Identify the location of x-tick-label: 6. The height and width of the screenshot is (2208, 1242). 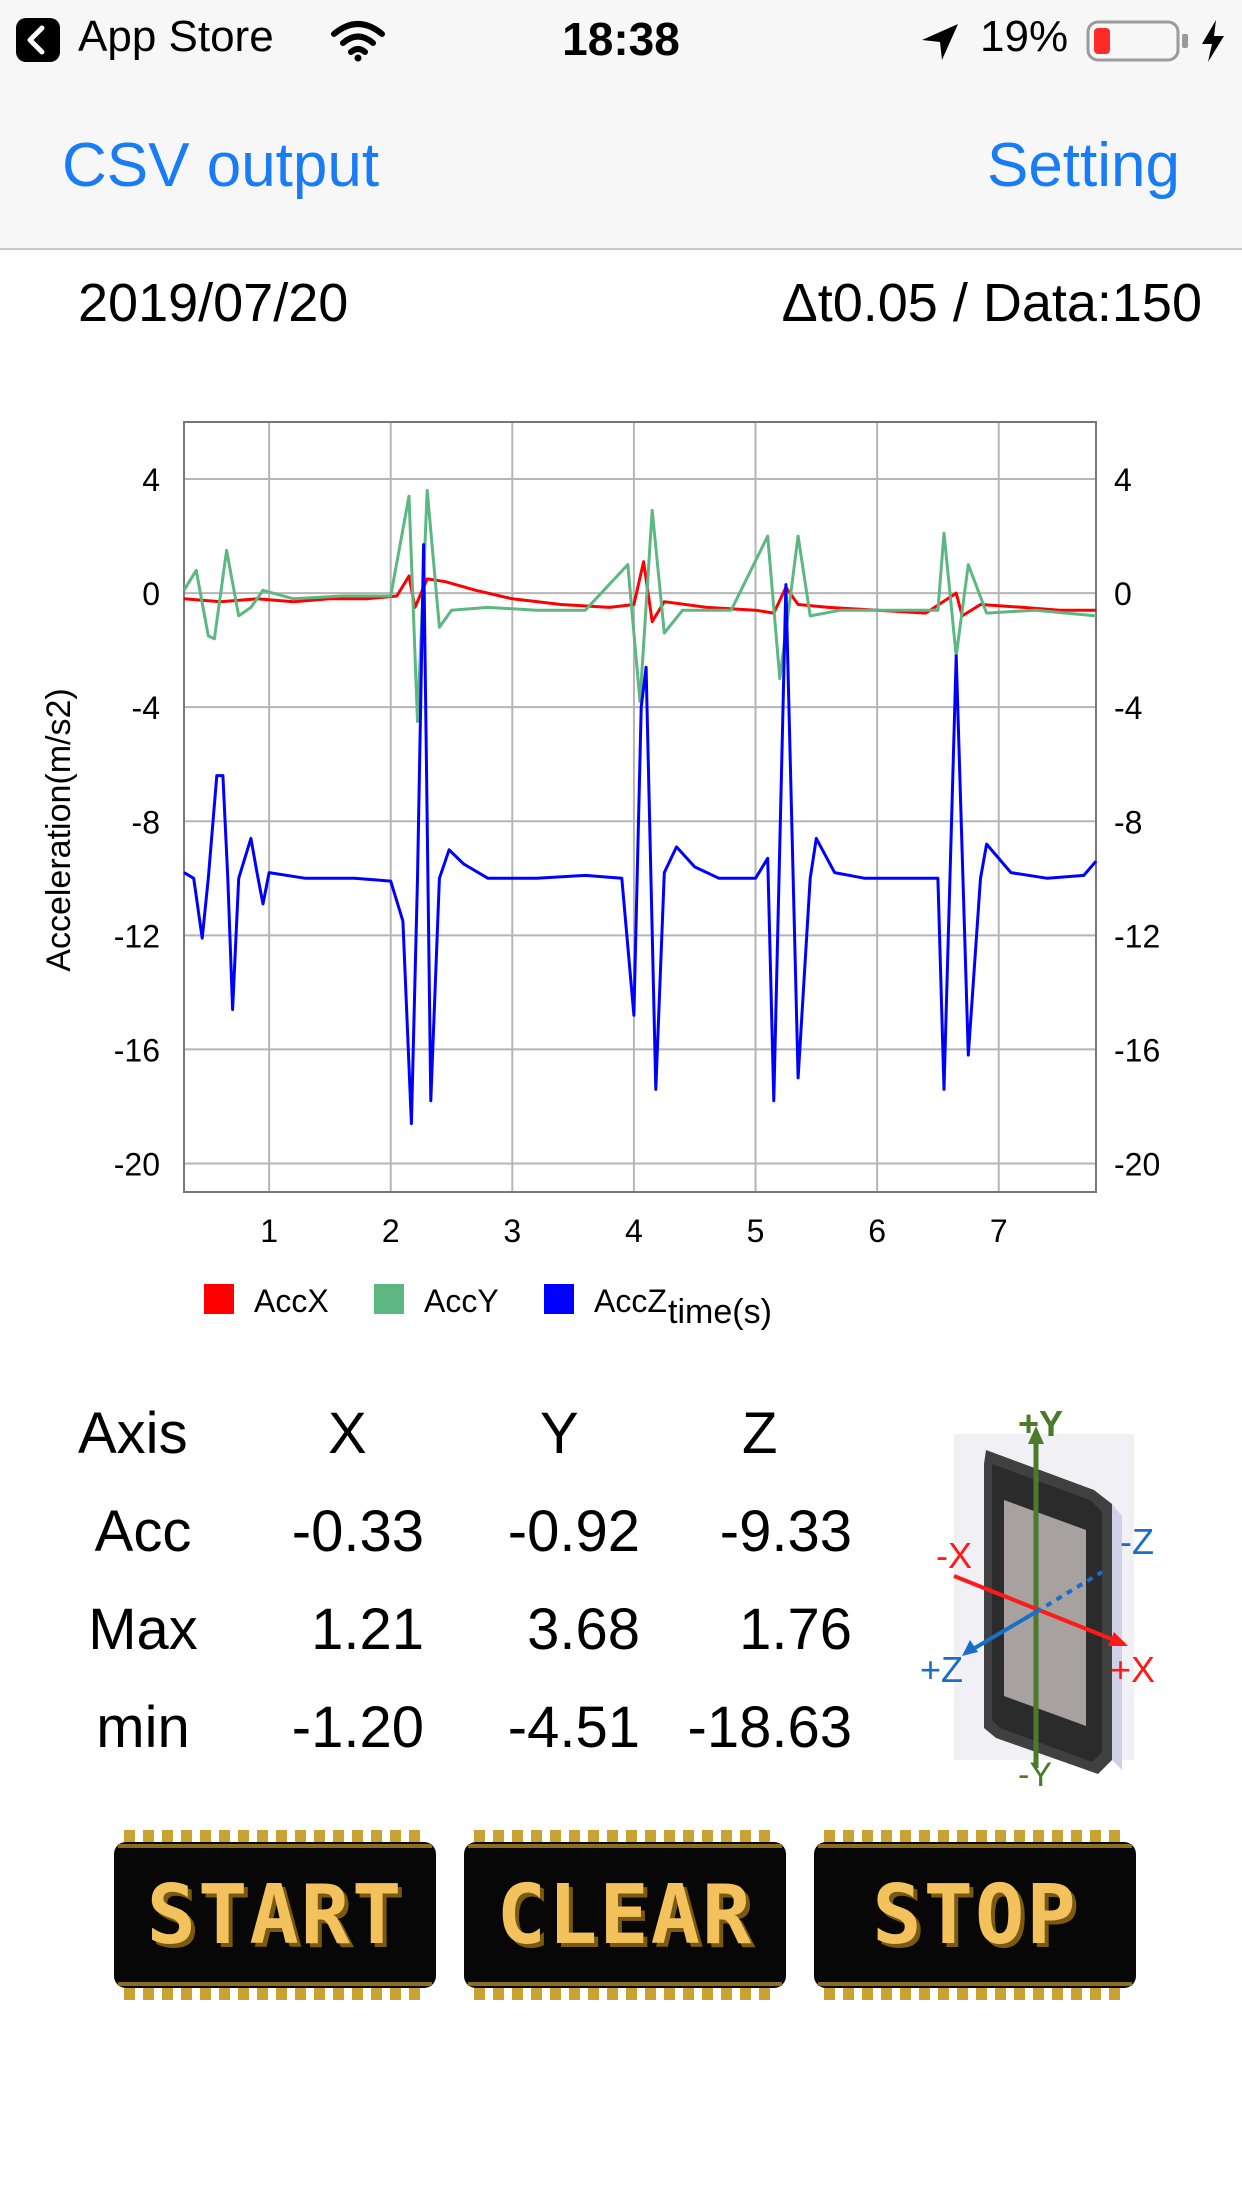
(877, 1231).